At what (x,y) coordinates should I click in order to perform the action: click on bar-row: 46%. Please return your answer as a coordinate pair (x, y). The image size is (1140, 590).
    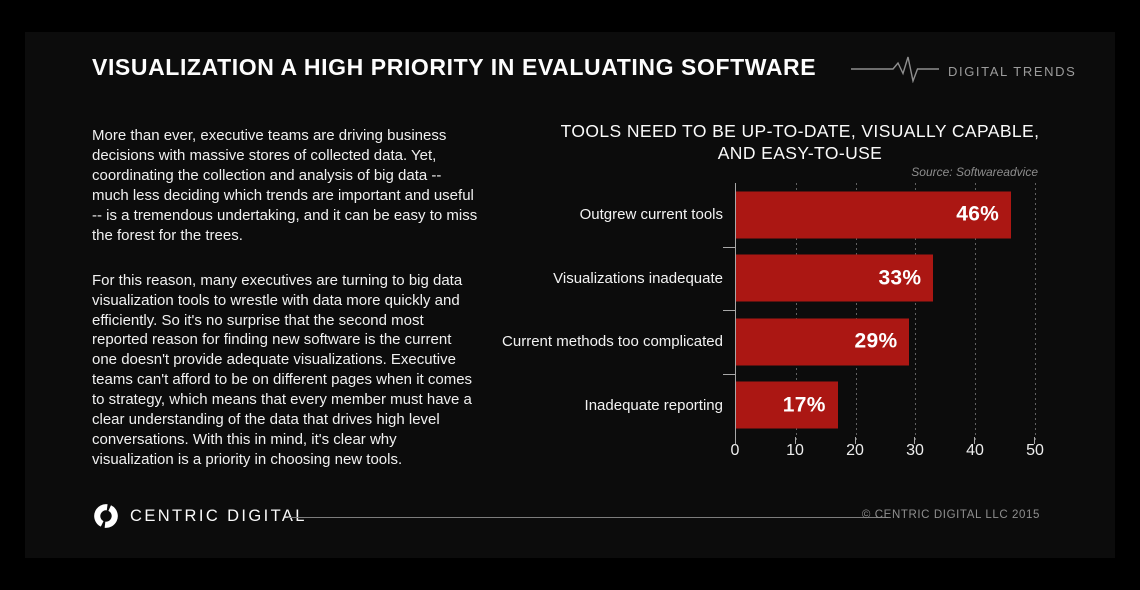
    Looking at the image, I should click on (900, 215).